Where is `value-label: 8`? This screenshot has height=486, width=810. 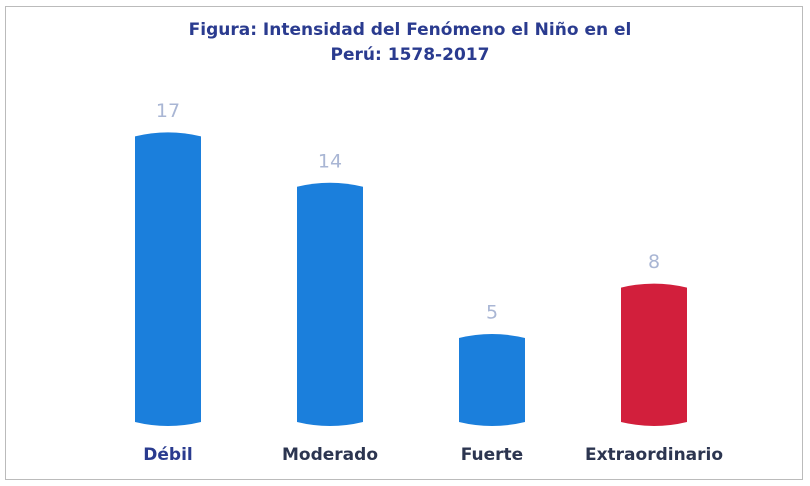
value-label: 8 is located at coordinates (654, 262).